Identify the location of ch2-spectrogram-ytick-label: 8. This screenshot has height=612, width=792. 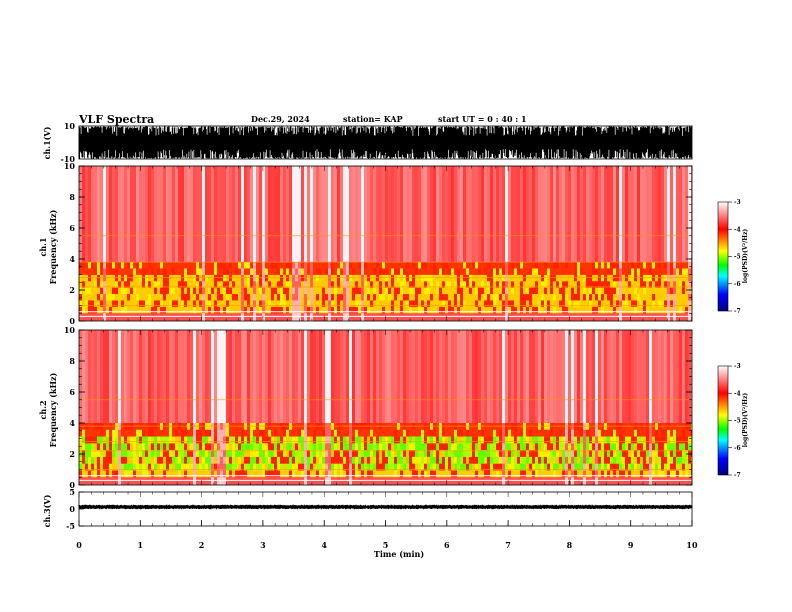
(72, 361).